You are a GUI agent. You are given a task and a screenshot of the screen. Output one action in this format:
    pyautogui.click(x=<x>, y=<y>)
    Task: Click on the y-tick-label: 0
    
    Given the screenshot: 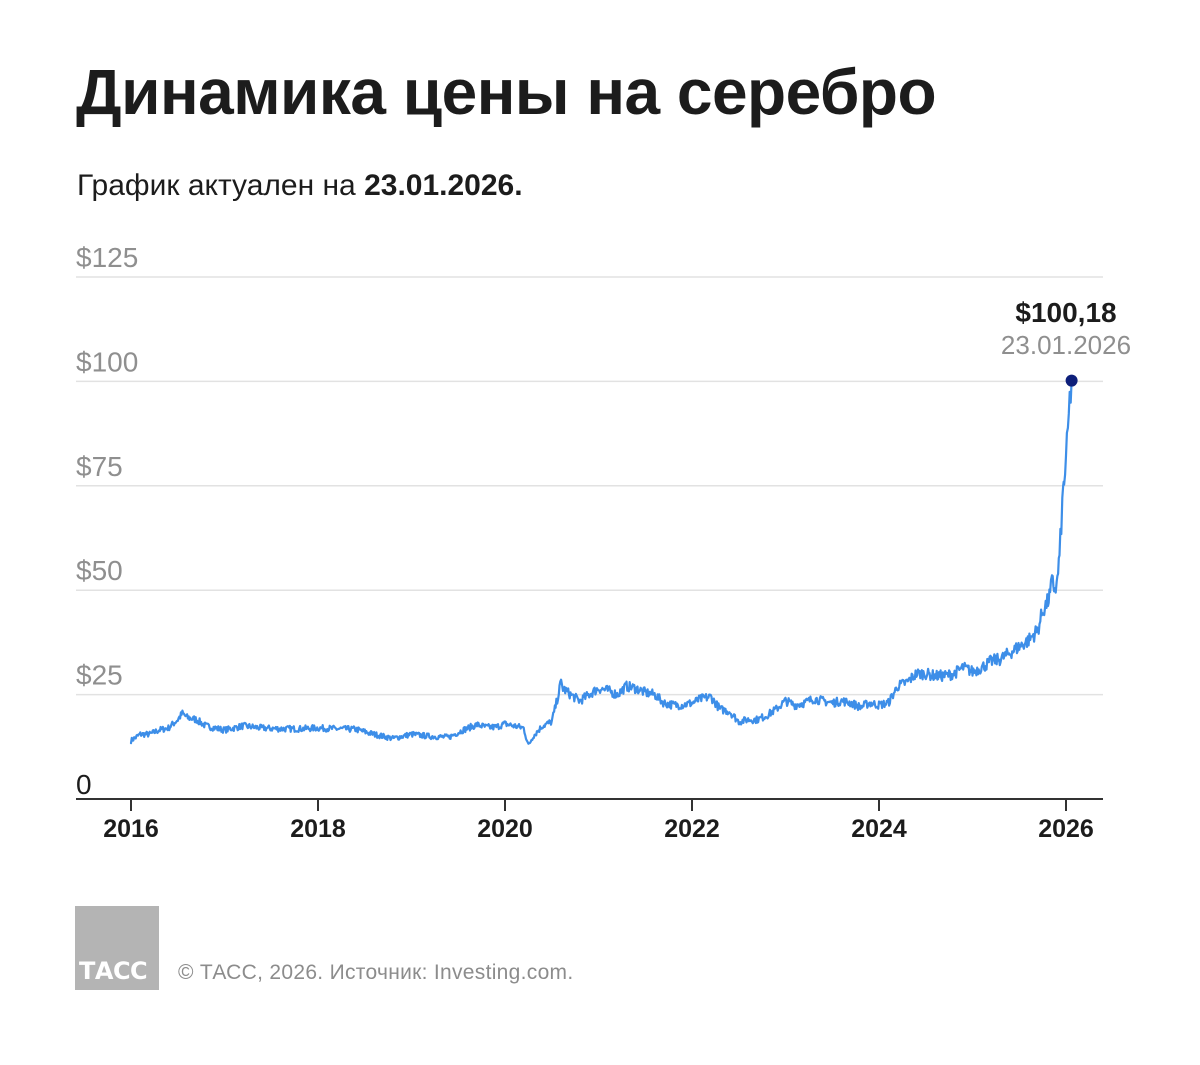 What is the action you would take?
    pyautogui.click(x=84, y=784)
    